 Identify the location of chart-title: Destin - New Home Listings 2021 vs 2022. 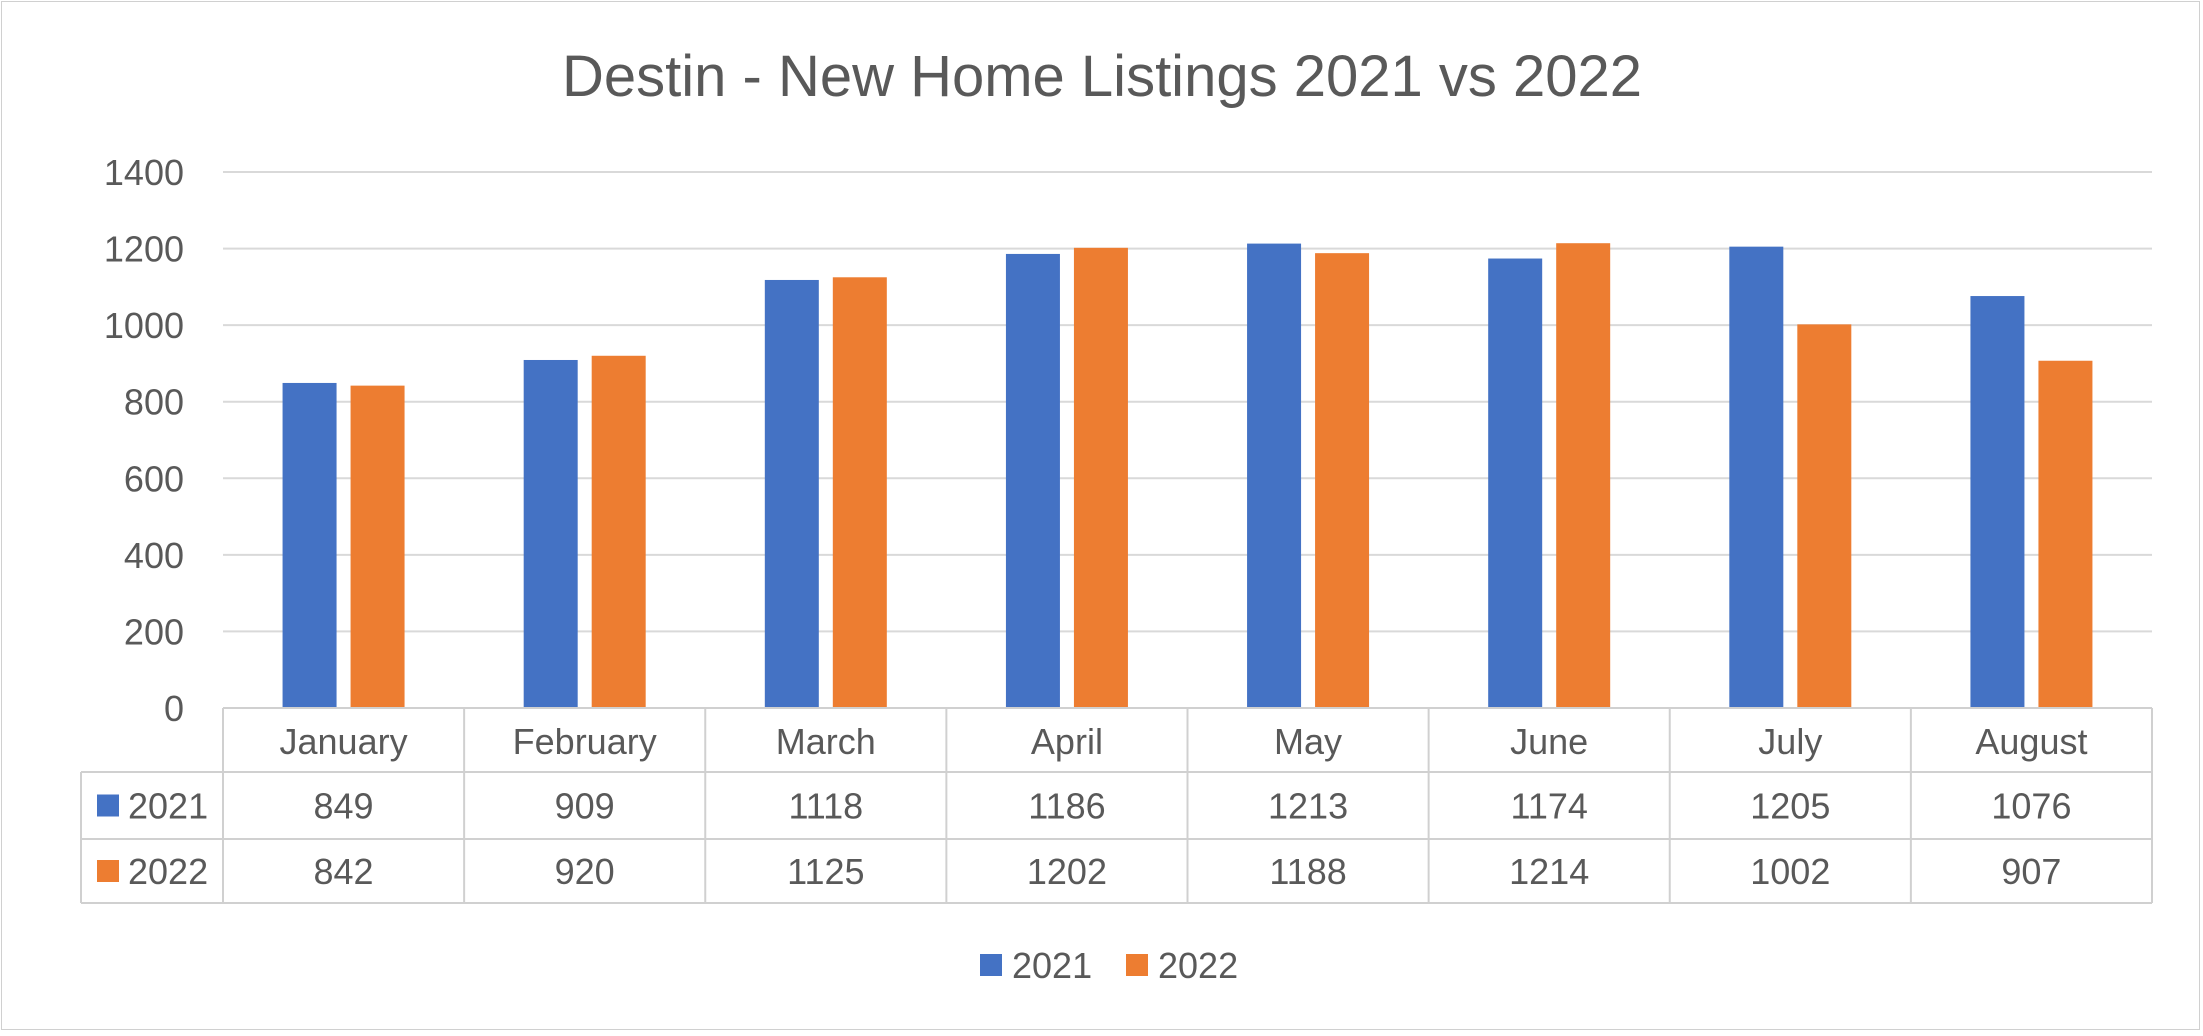
(1102, 76).